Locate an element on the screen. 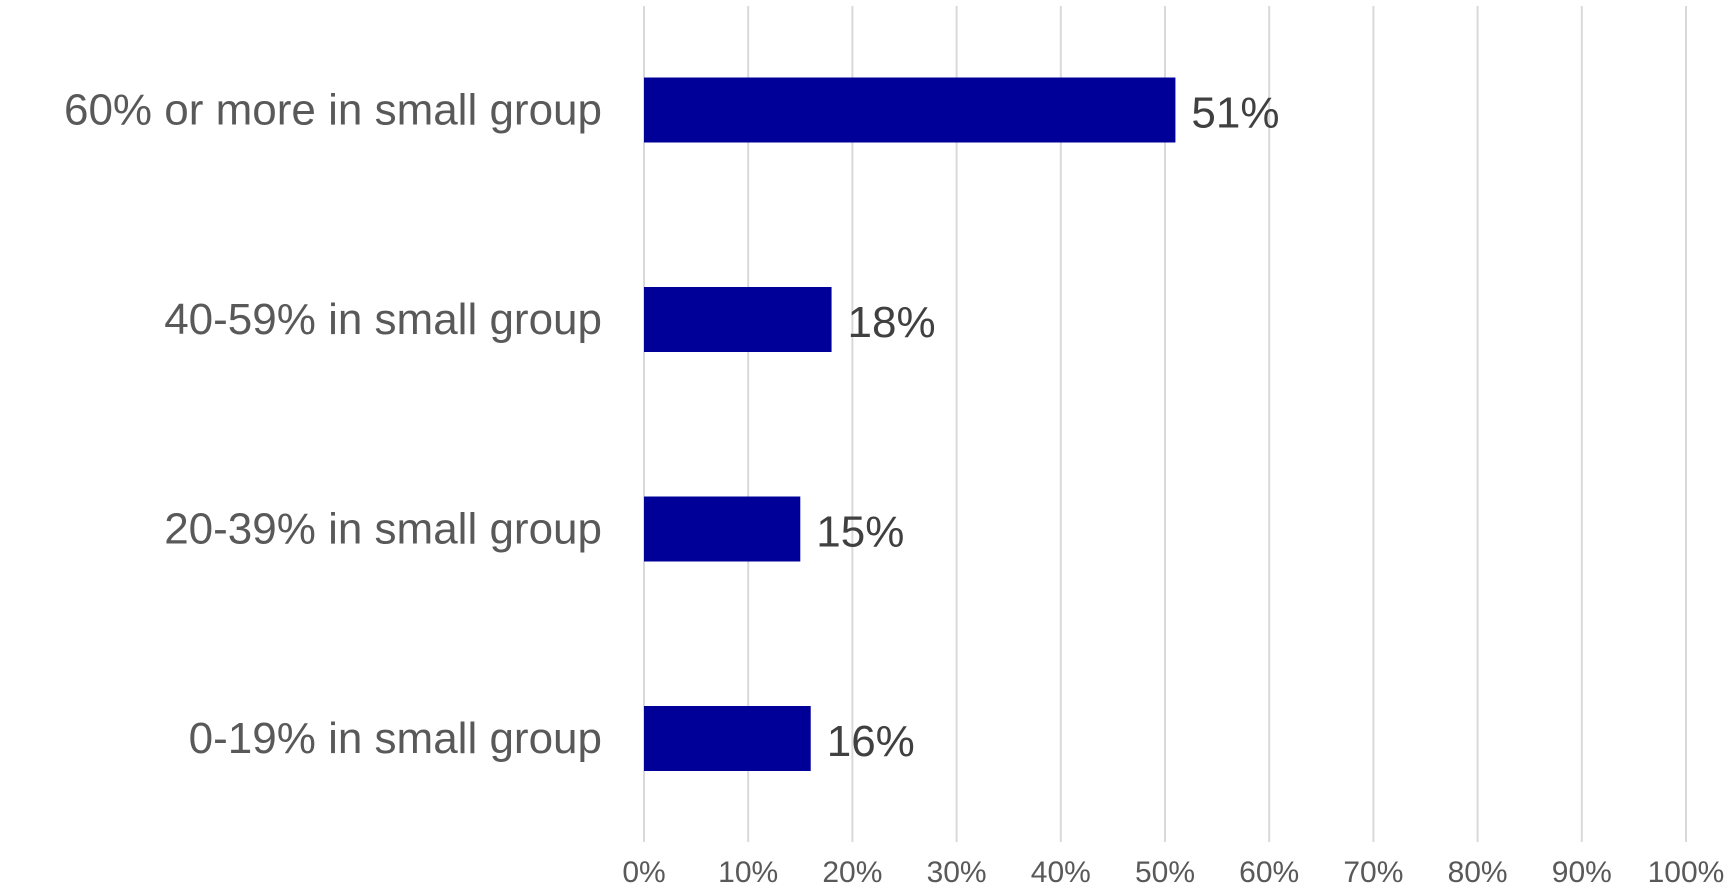 This screenshot has width=1736, height=893. x-tick-label: 60% is located at coordinates (1269, 872).